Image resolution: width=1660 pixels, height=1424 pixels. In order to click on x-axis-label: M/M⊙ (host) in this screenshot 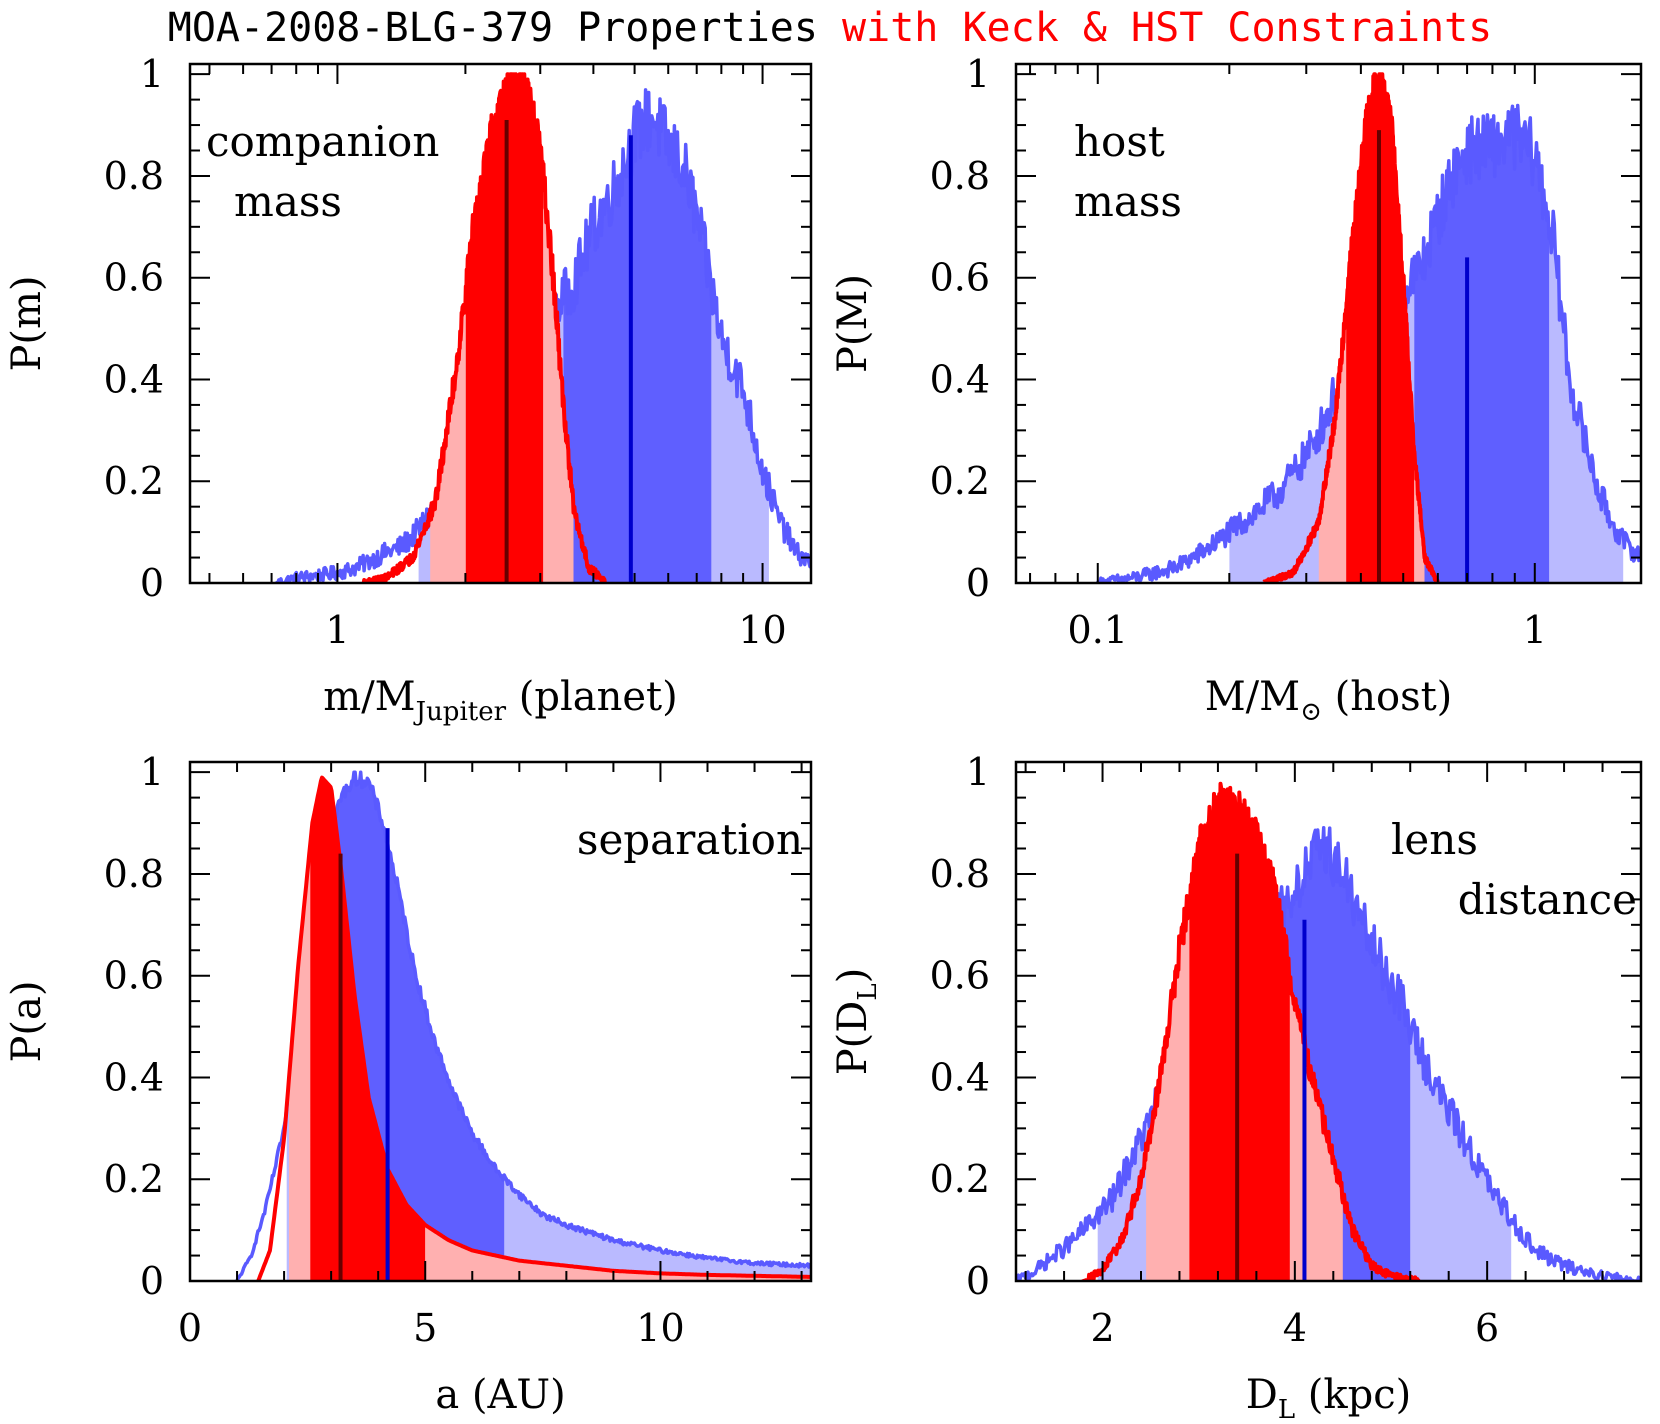, I will do `click(1329, 700)`.